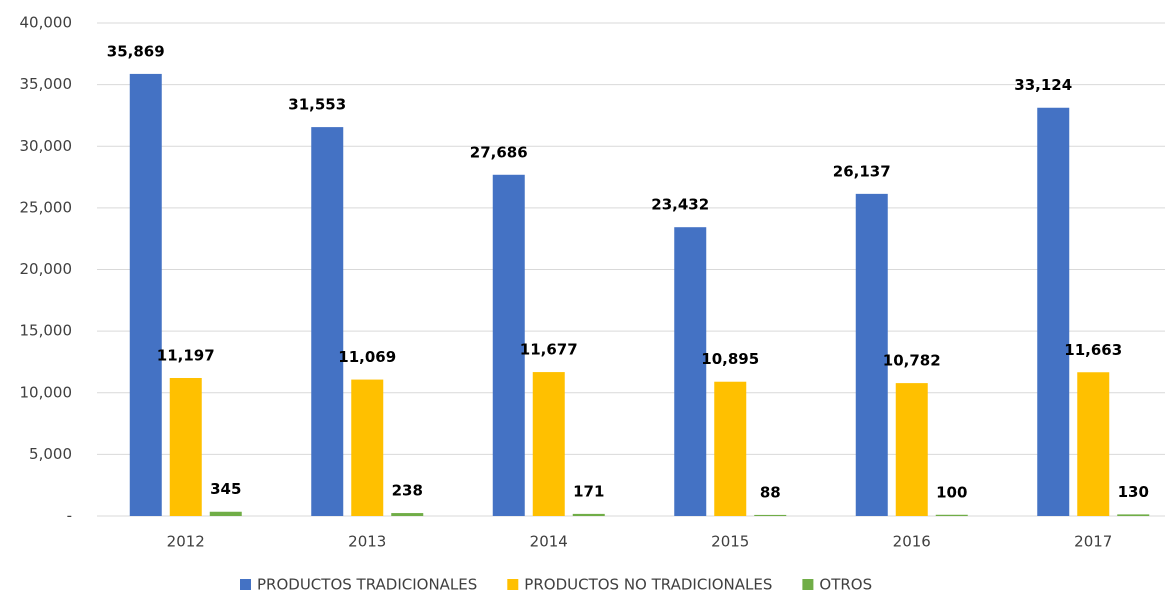 The width and height of the screenshot is (1171, 596). What do you see at coordinates (912, 361) in the screenshot?
I see `data-label: 10,782` at bounding box center [912, 361].